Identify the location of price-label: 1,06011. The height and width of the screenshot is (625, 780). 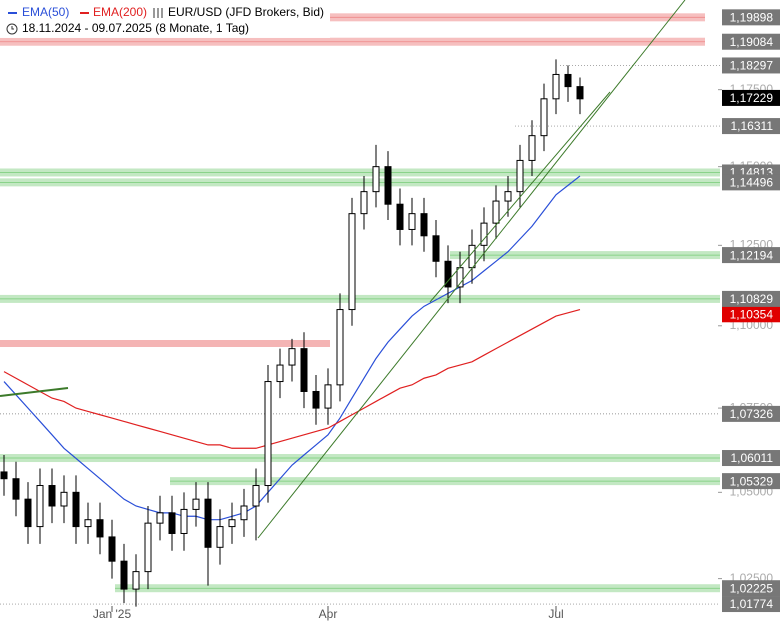
(752, 458).